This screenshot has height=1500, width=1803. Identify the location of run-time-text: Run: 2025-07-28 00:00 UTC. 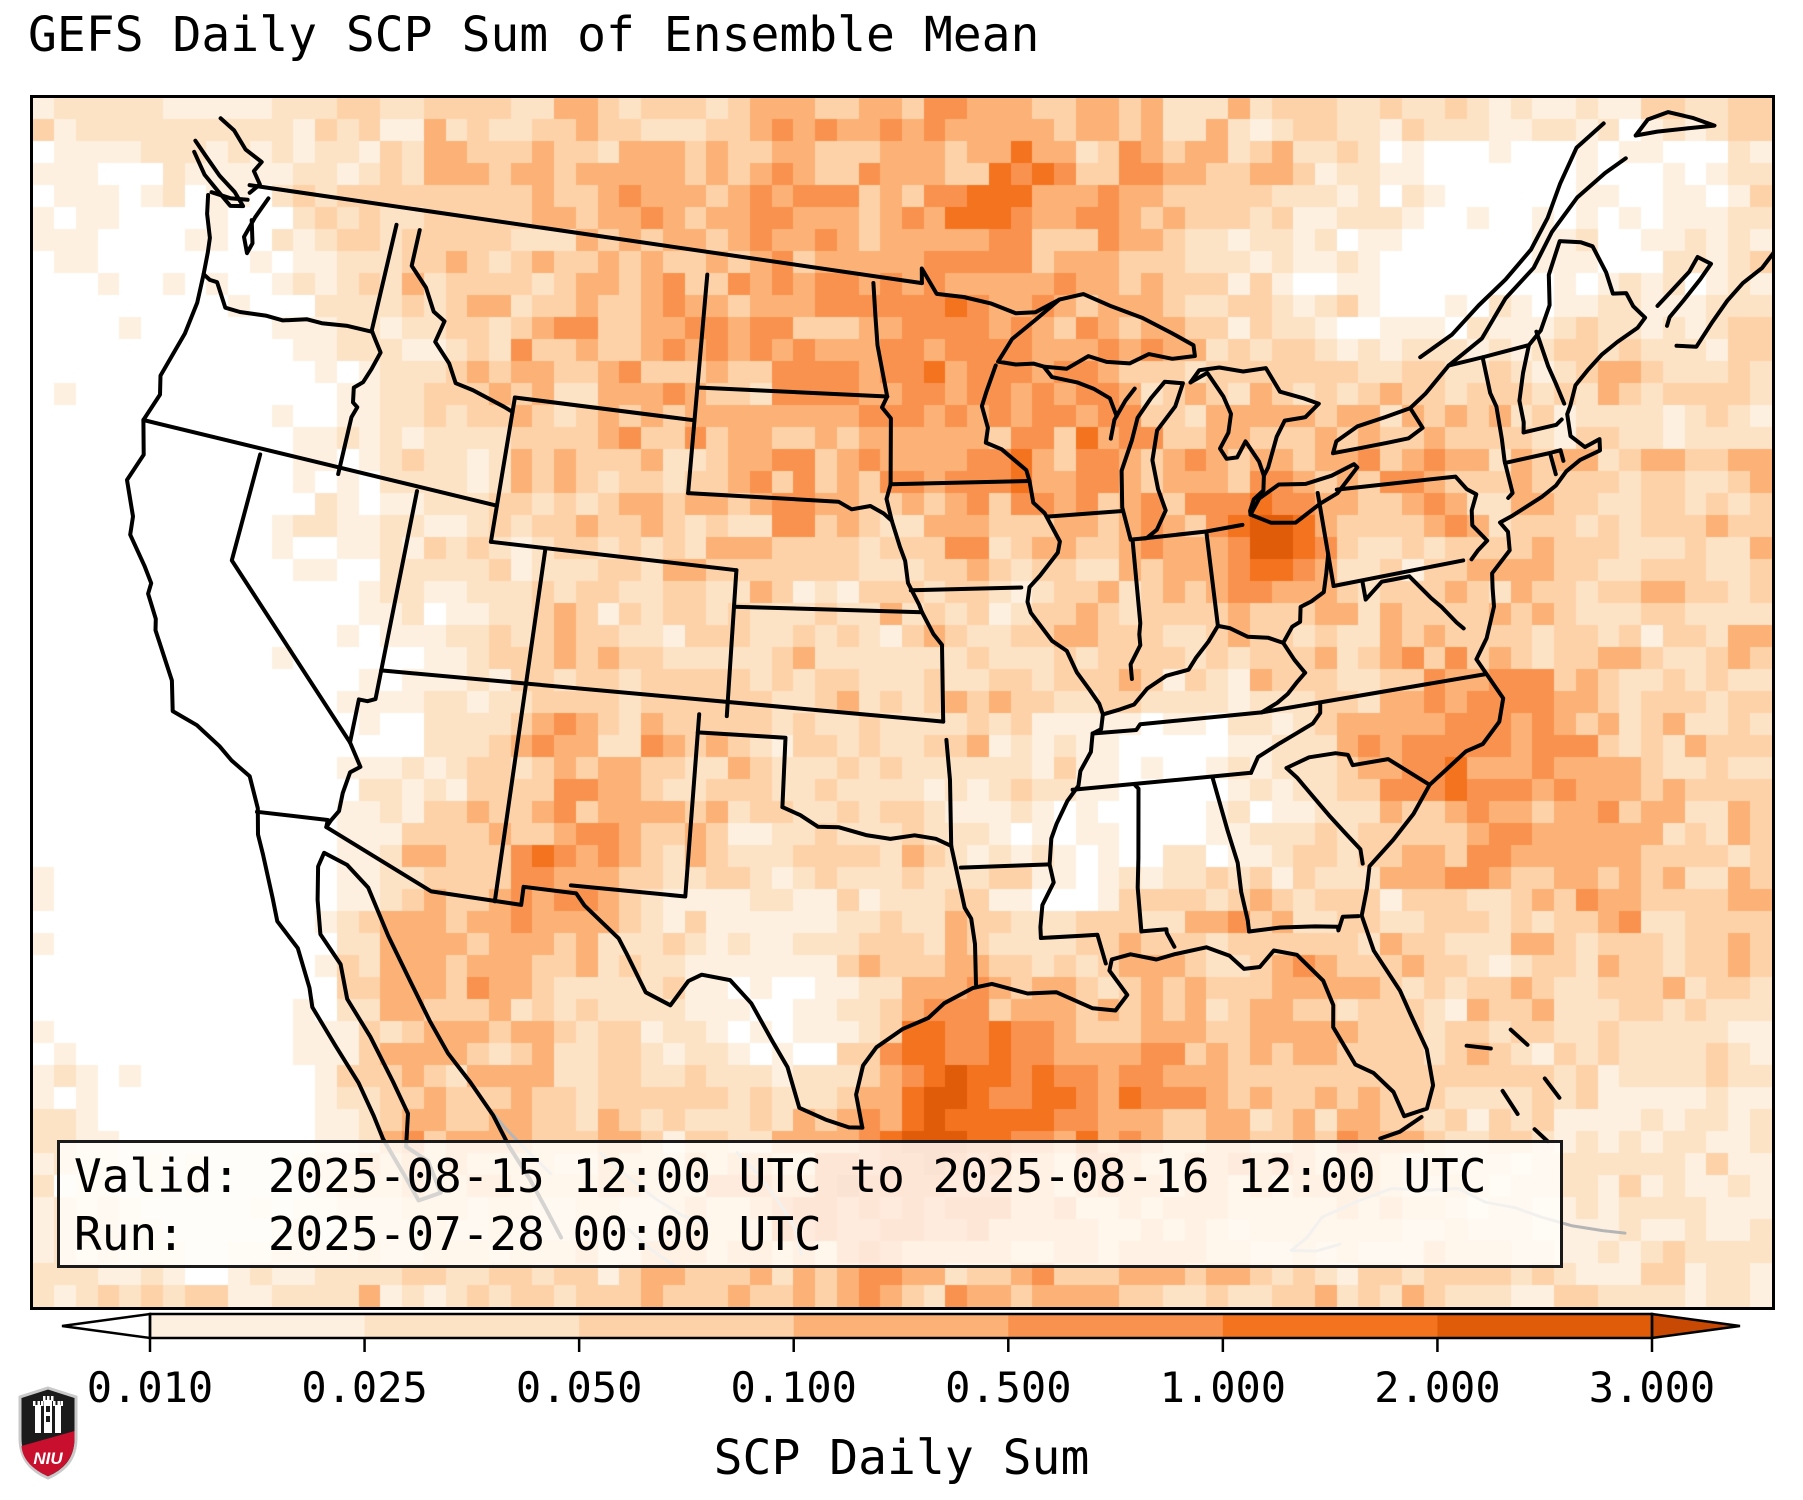
(448, 1234).